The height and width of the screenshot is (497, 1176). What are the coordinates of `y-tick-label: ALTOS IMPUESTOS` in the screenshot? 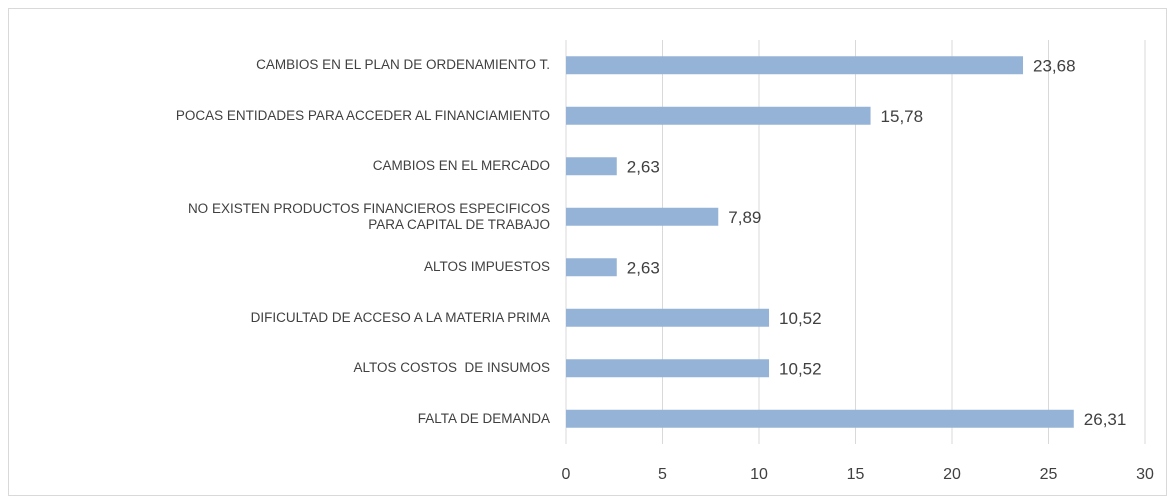 It's located at (486, 267).